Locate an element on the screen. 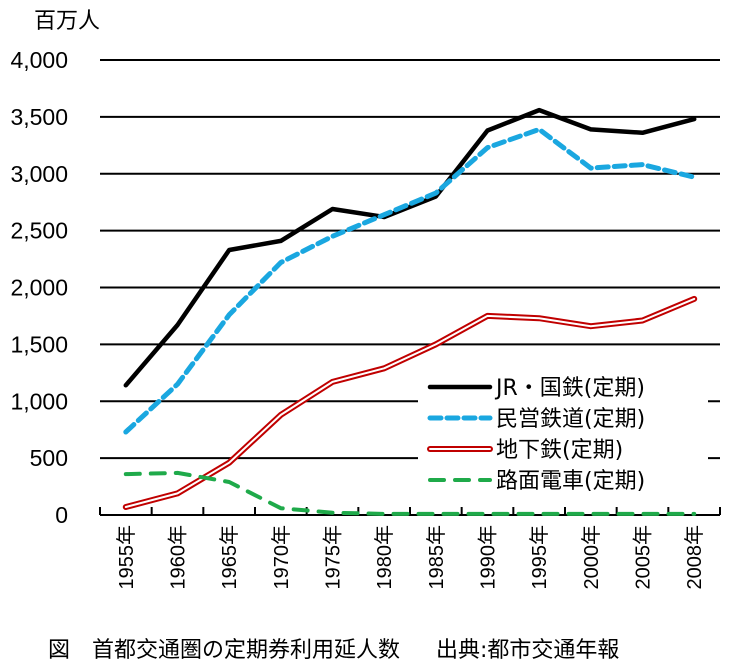  x-tick-label: 1990年 is located at coordinates (488, 557).